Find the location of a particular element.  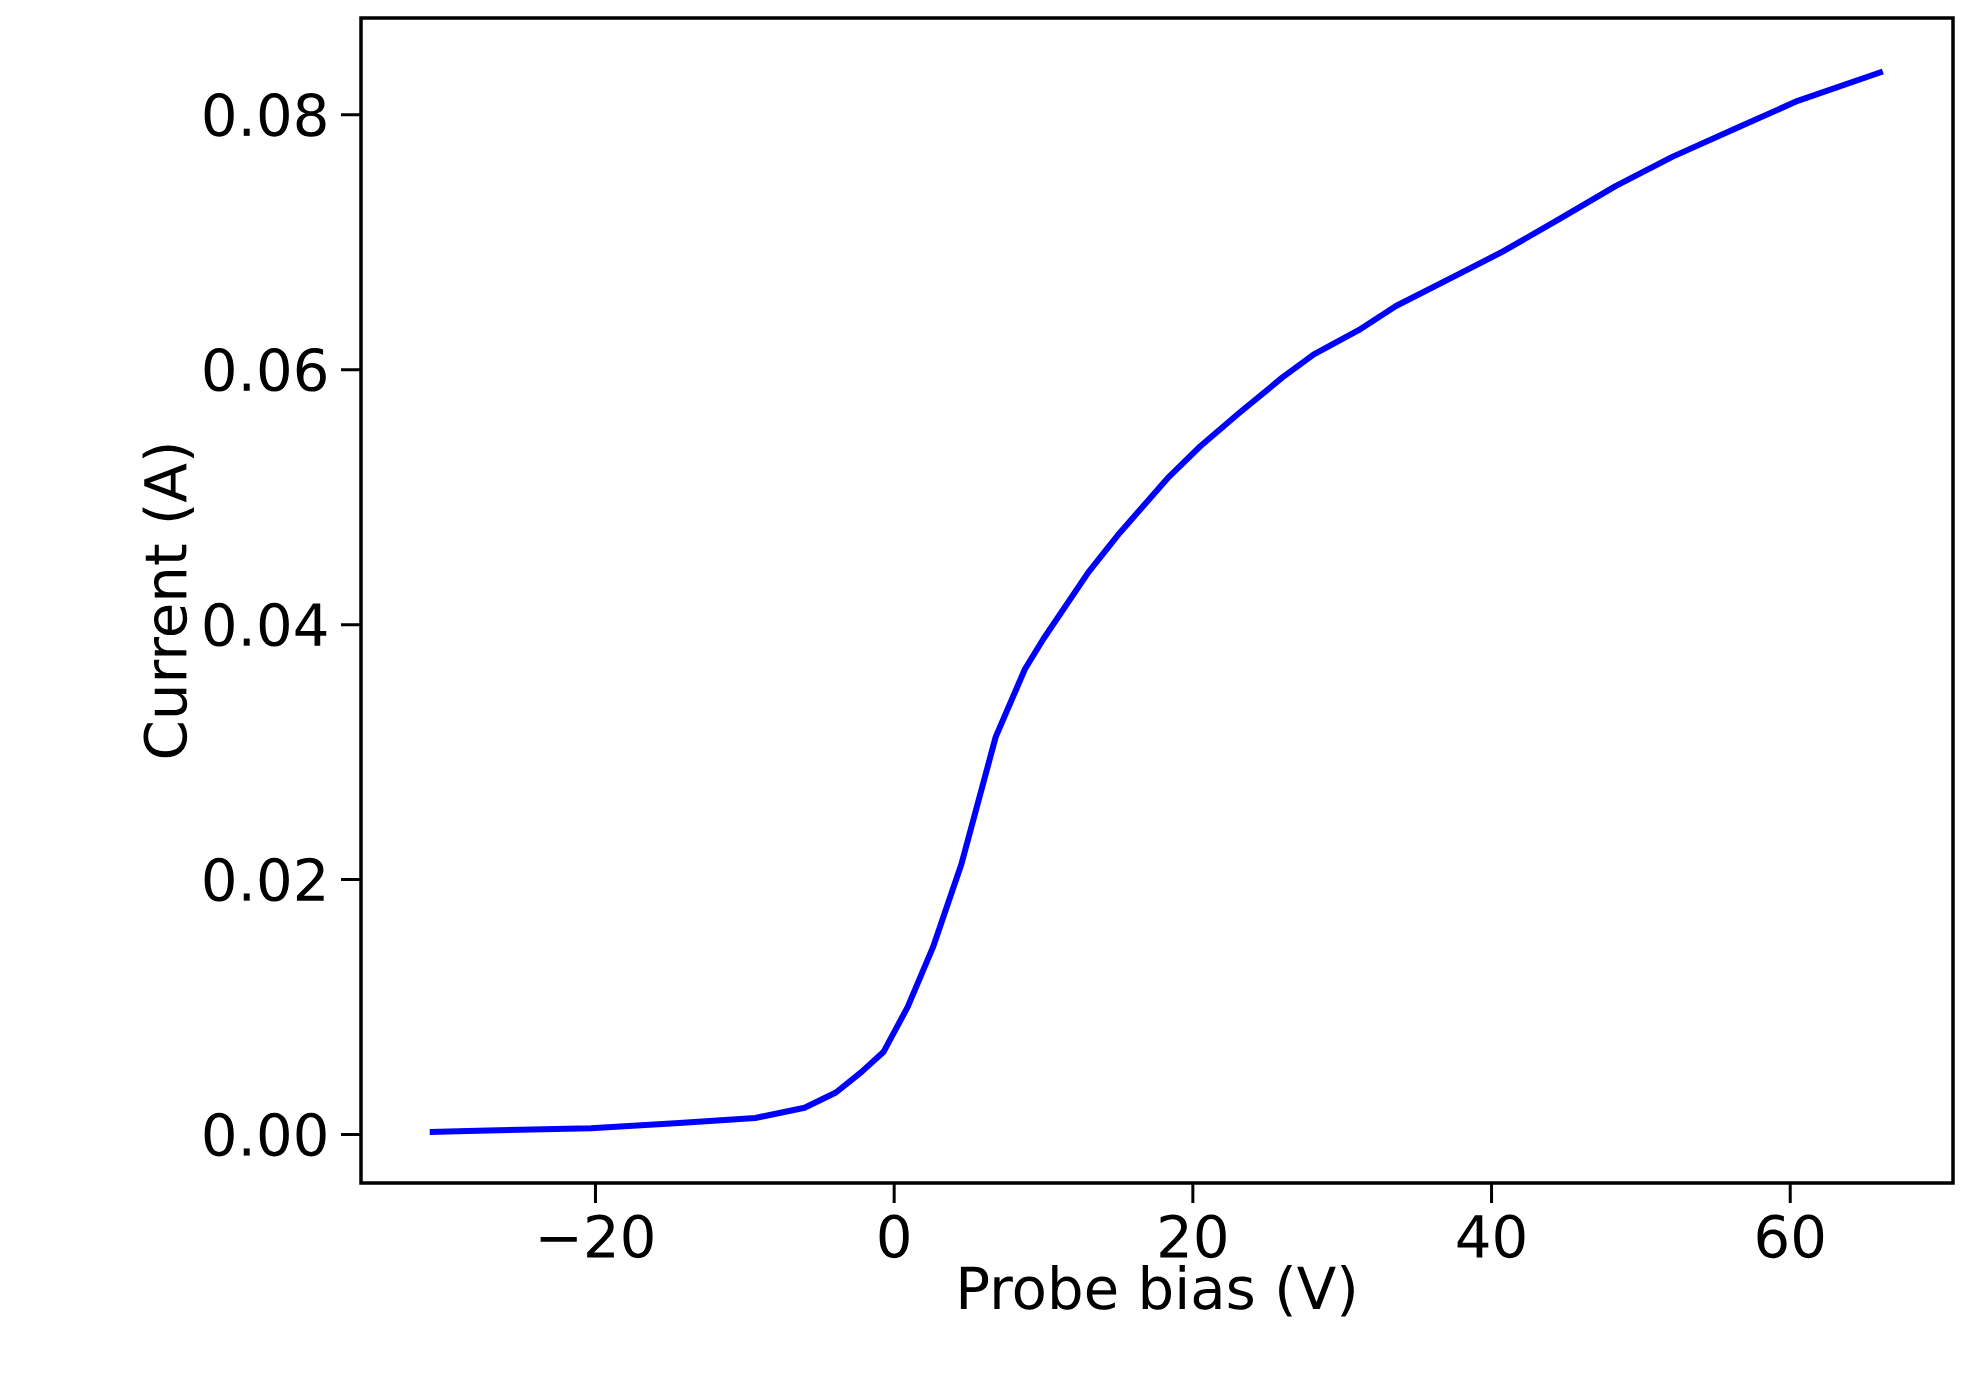

y-tick-label: 0.06 is located at coordinates (265, 369).